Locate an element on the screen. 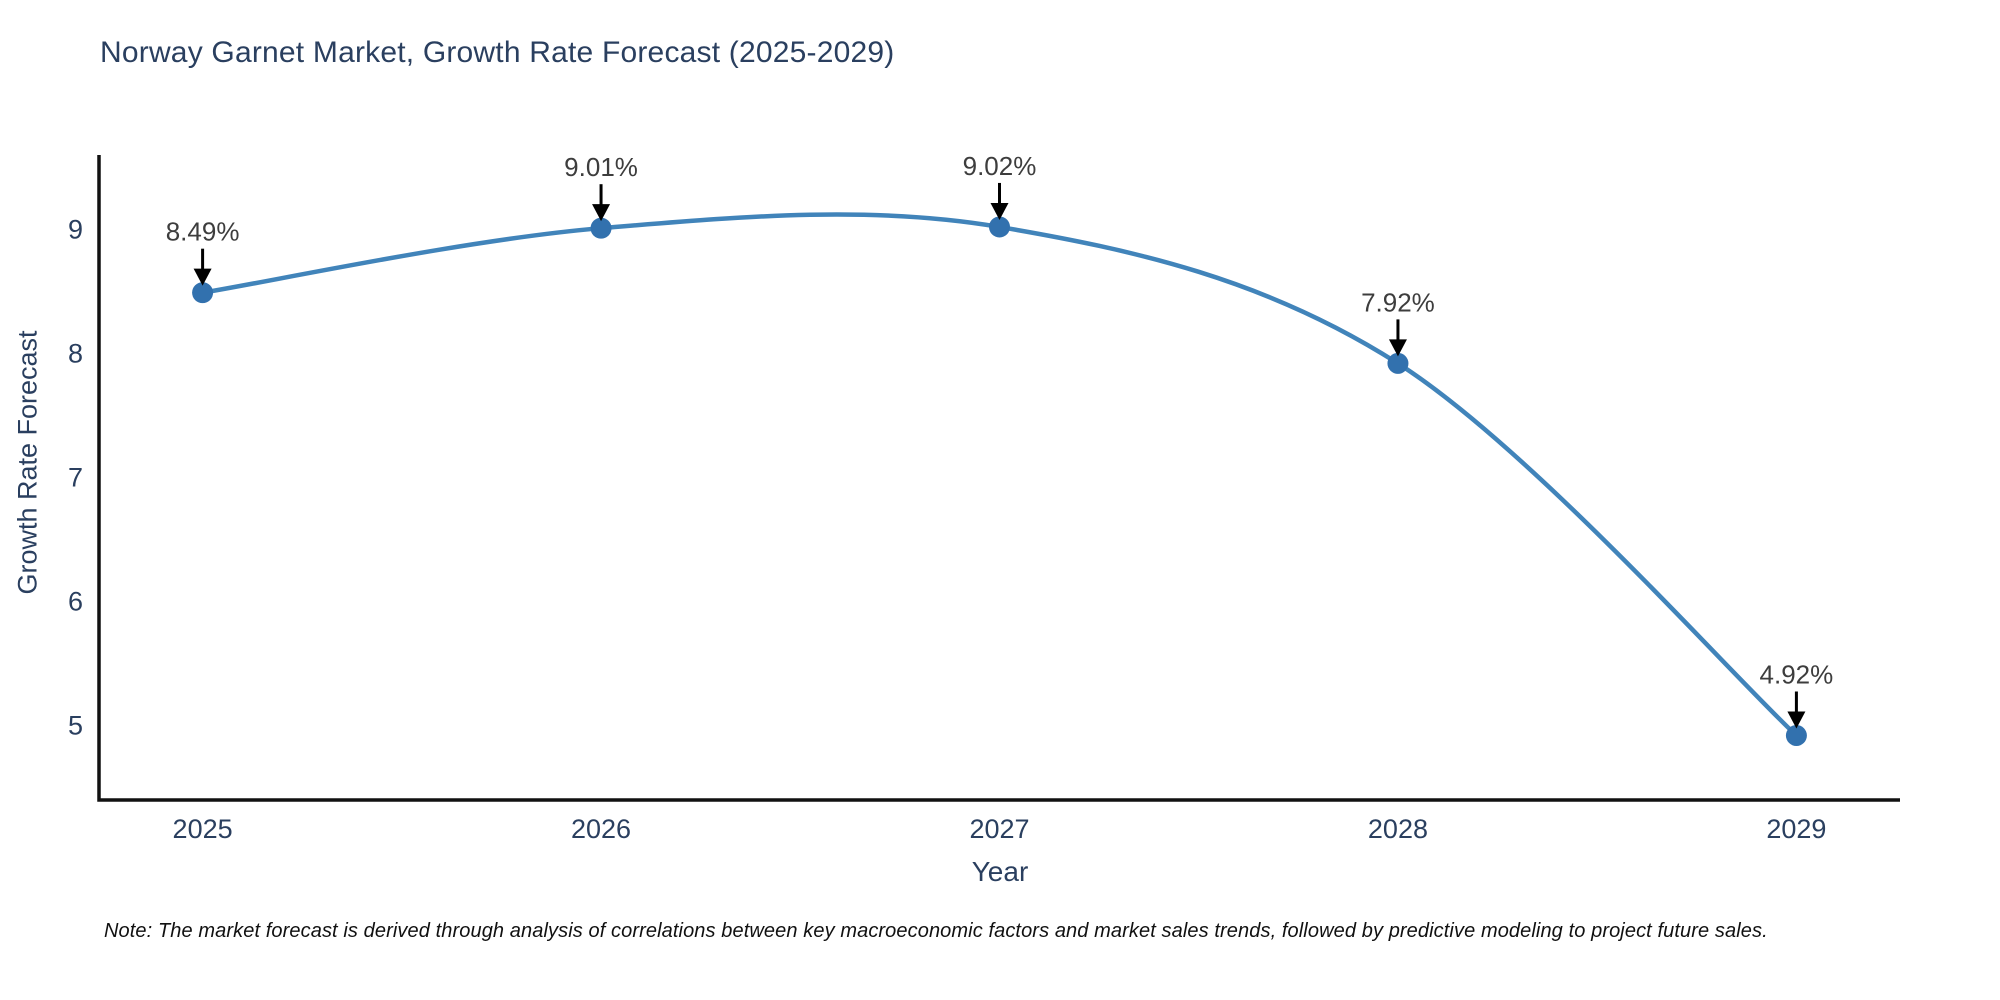  y-tick-label: 9 is located at coordinates (75, 229).